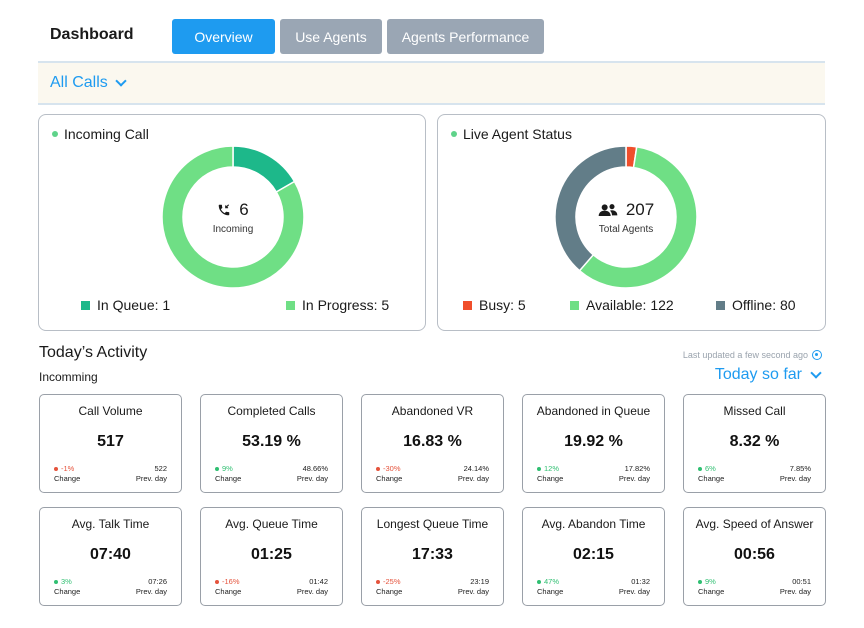 Image resolution: width=864 pixels, height=628 pixels. I want to click on metric-card: Call Volume 517 -1% Change 522 Prev. day, so click(110, 443).